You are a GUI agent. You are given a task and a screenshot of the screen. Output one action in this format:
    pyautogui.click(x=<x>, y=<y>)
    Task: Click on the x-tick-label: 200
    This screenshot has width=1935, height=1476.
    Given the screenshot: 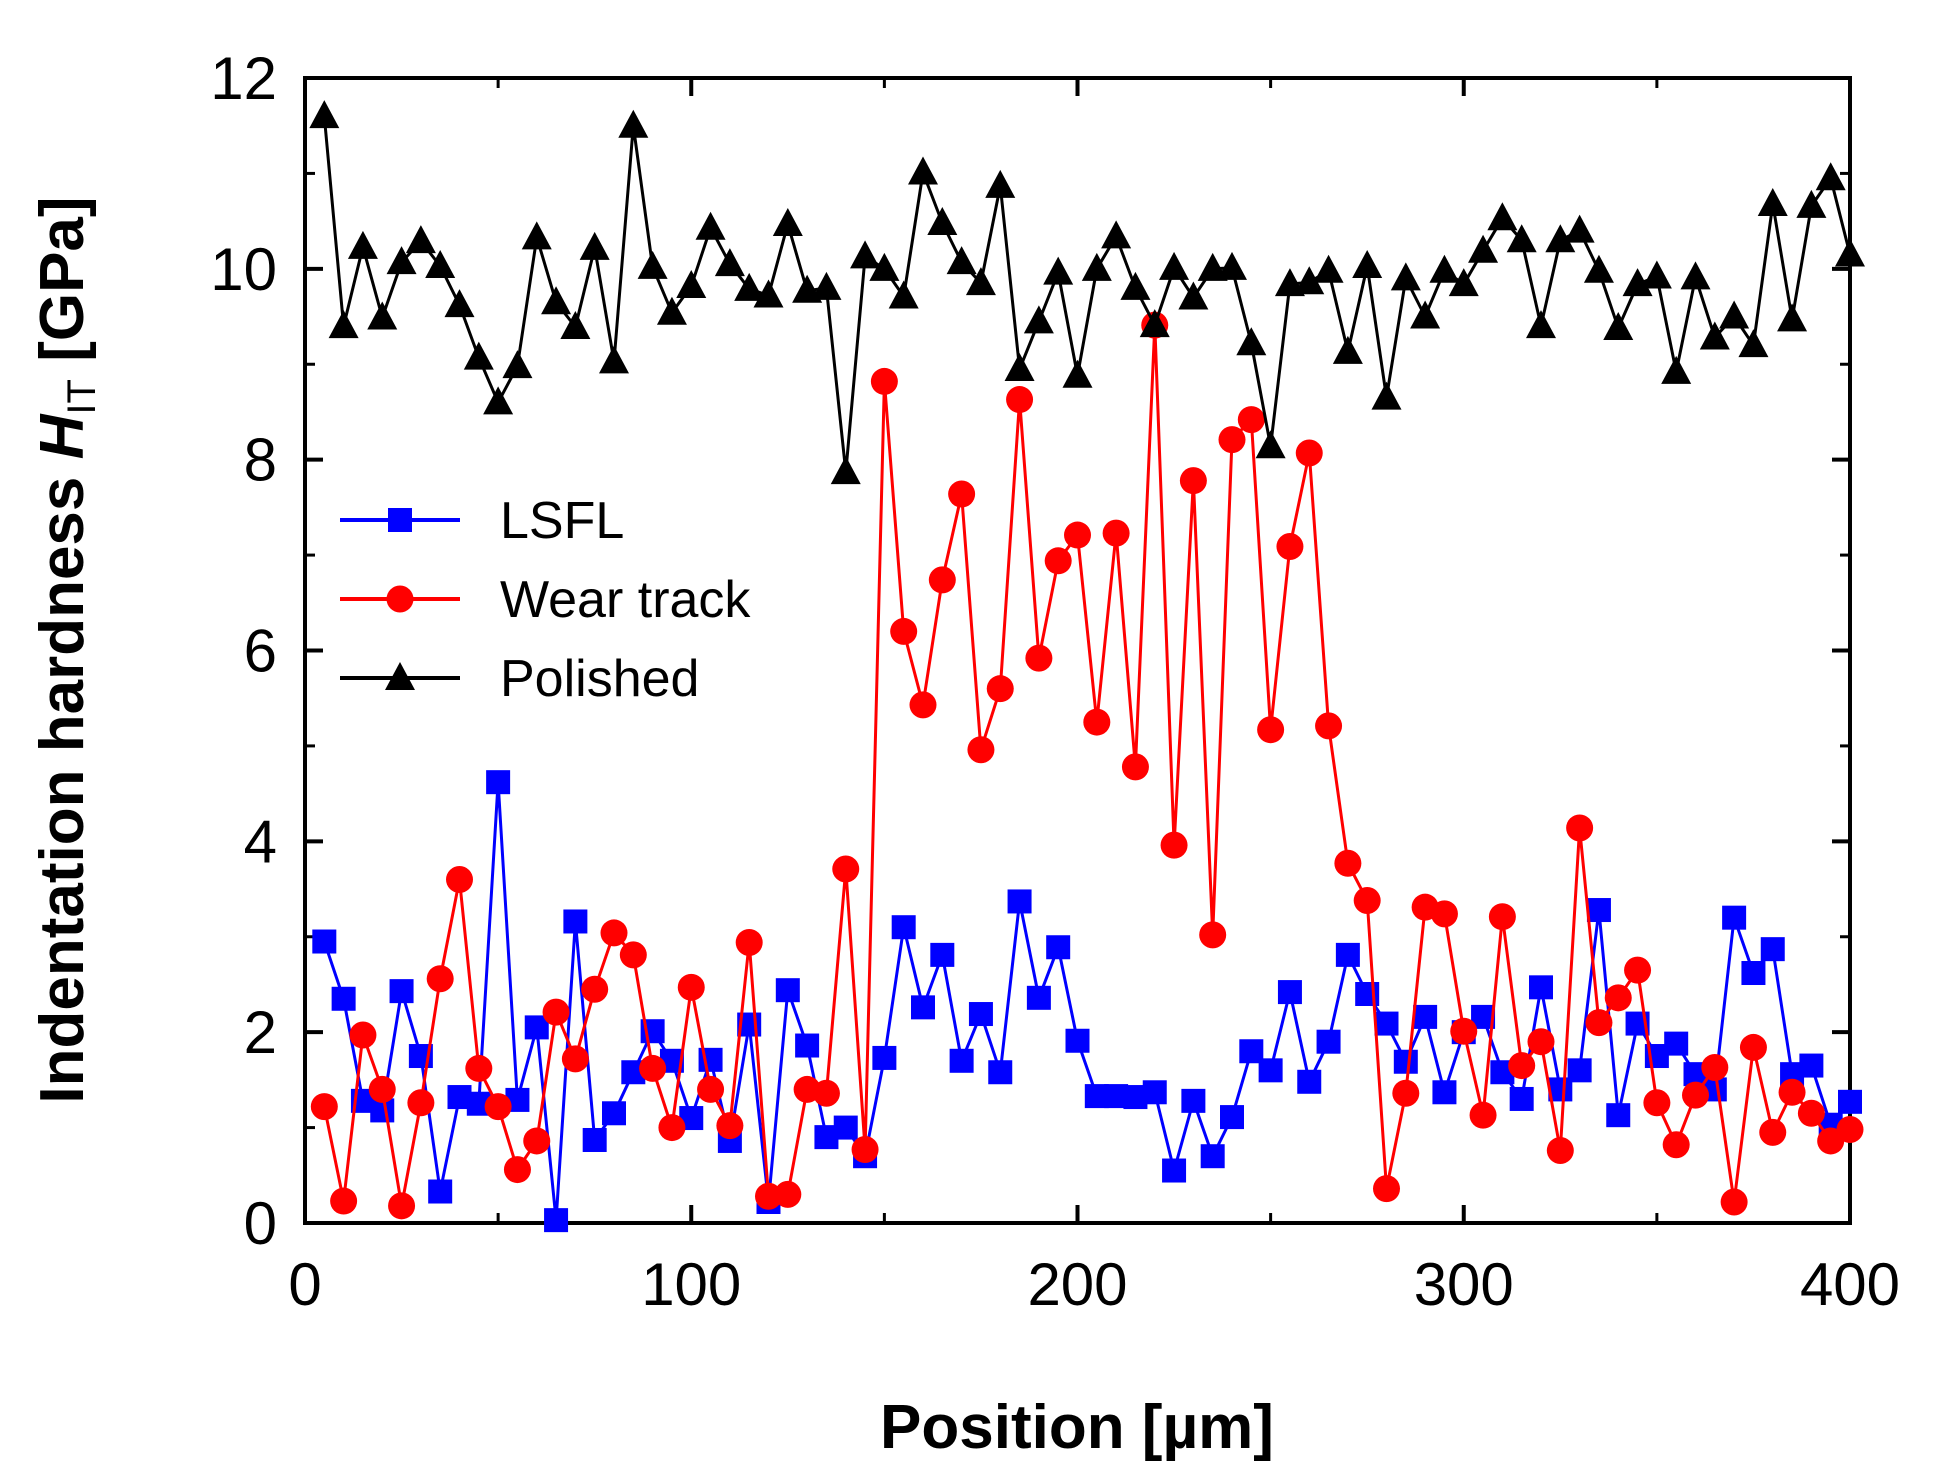 What is the action you would take?
    pyautogui.click(x=1077, y=1284)
    